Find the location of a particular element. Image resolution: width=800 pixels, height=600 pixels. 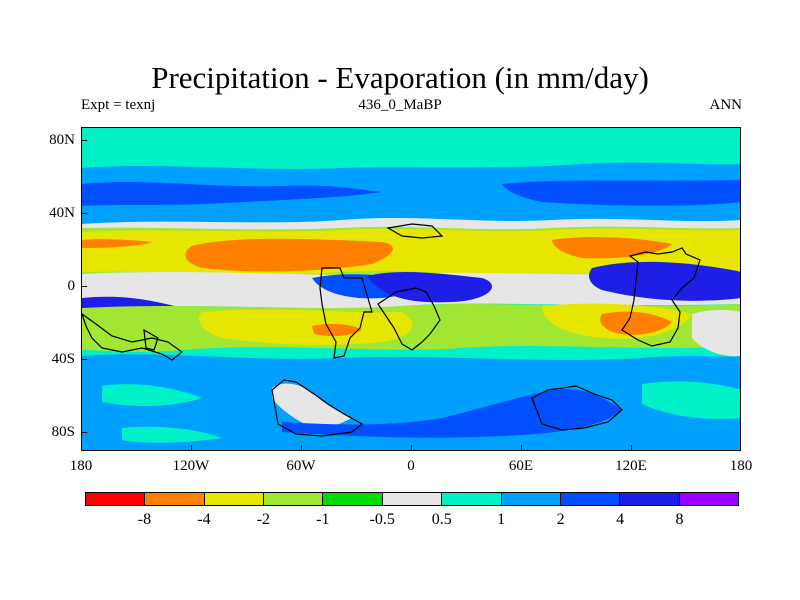

field-sh-yellow is located at coordinates (305, 327).